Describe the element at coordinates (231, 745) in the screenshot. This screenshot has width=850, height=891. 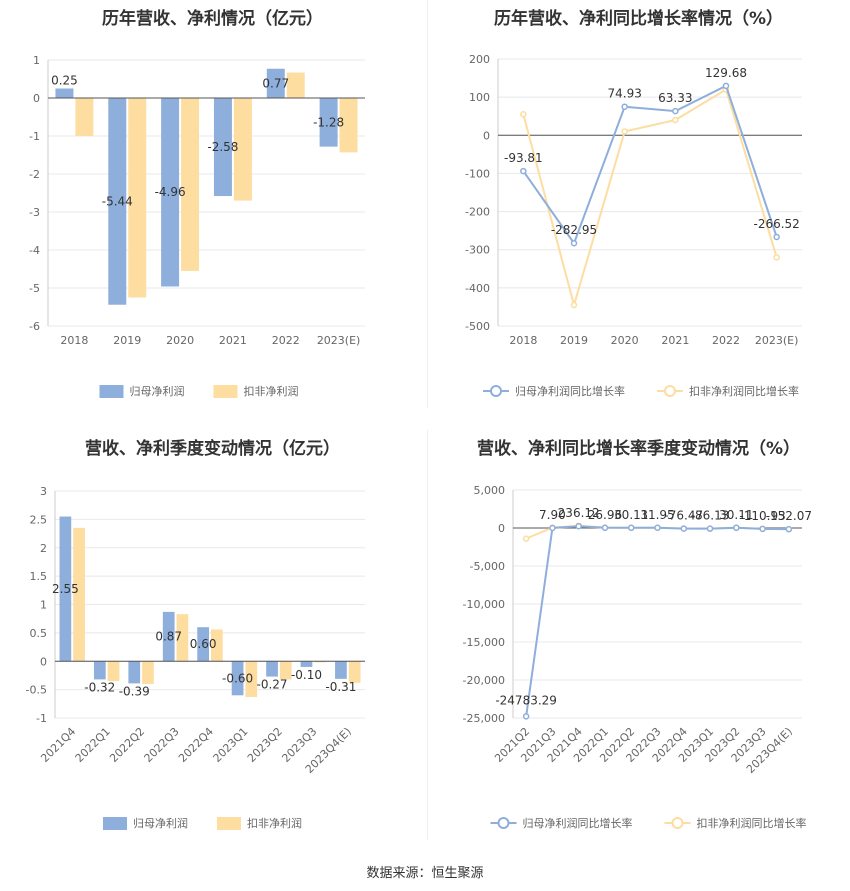
I see `x-tick-label: 2023Q1` at that location.